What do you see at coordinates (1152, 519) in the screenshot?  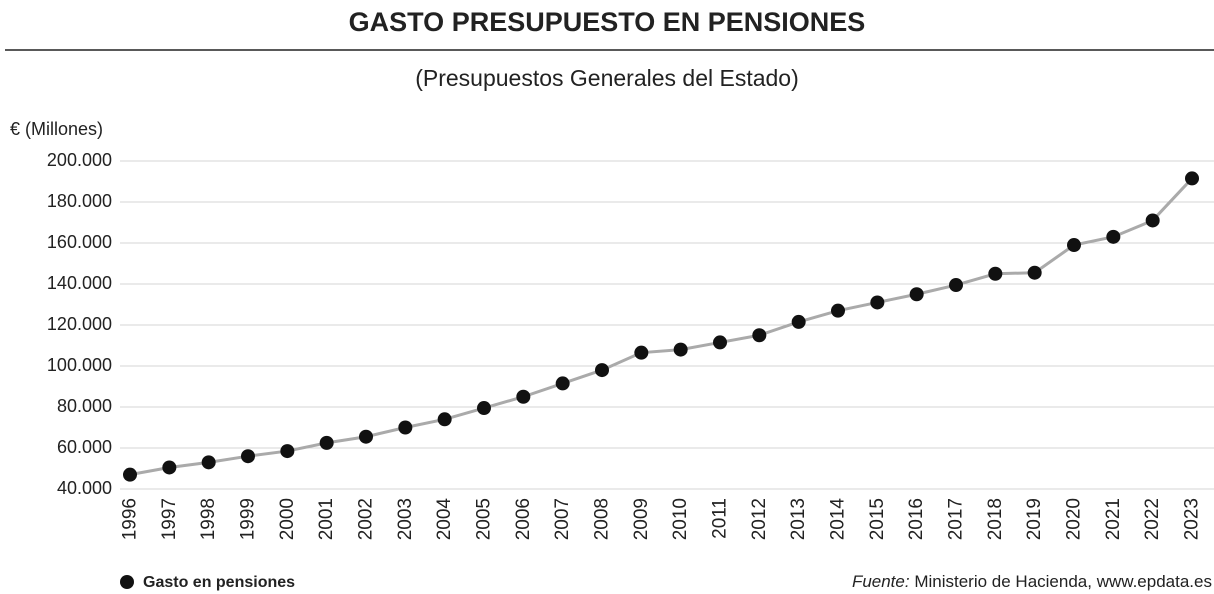 I see `x-tick-label: 2022` at bounding box center [1152, 519].